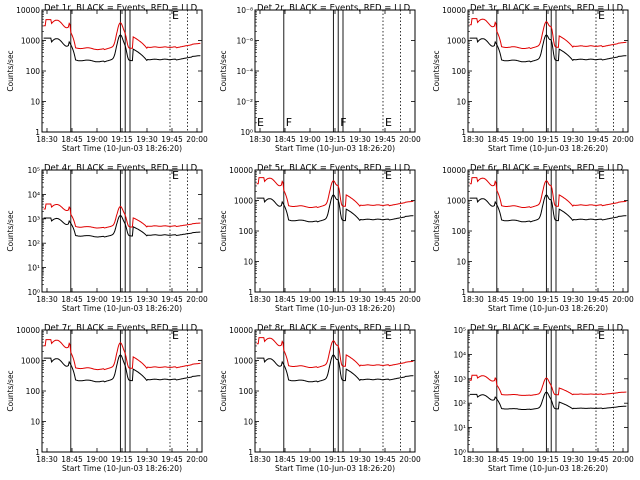 This screenshot has height=480, width=640. Describe the element at coordinates (334, 9) in the screenshot. I see `panel-title: Det 2r, BLACK = Events, RED = LLD` at that location.